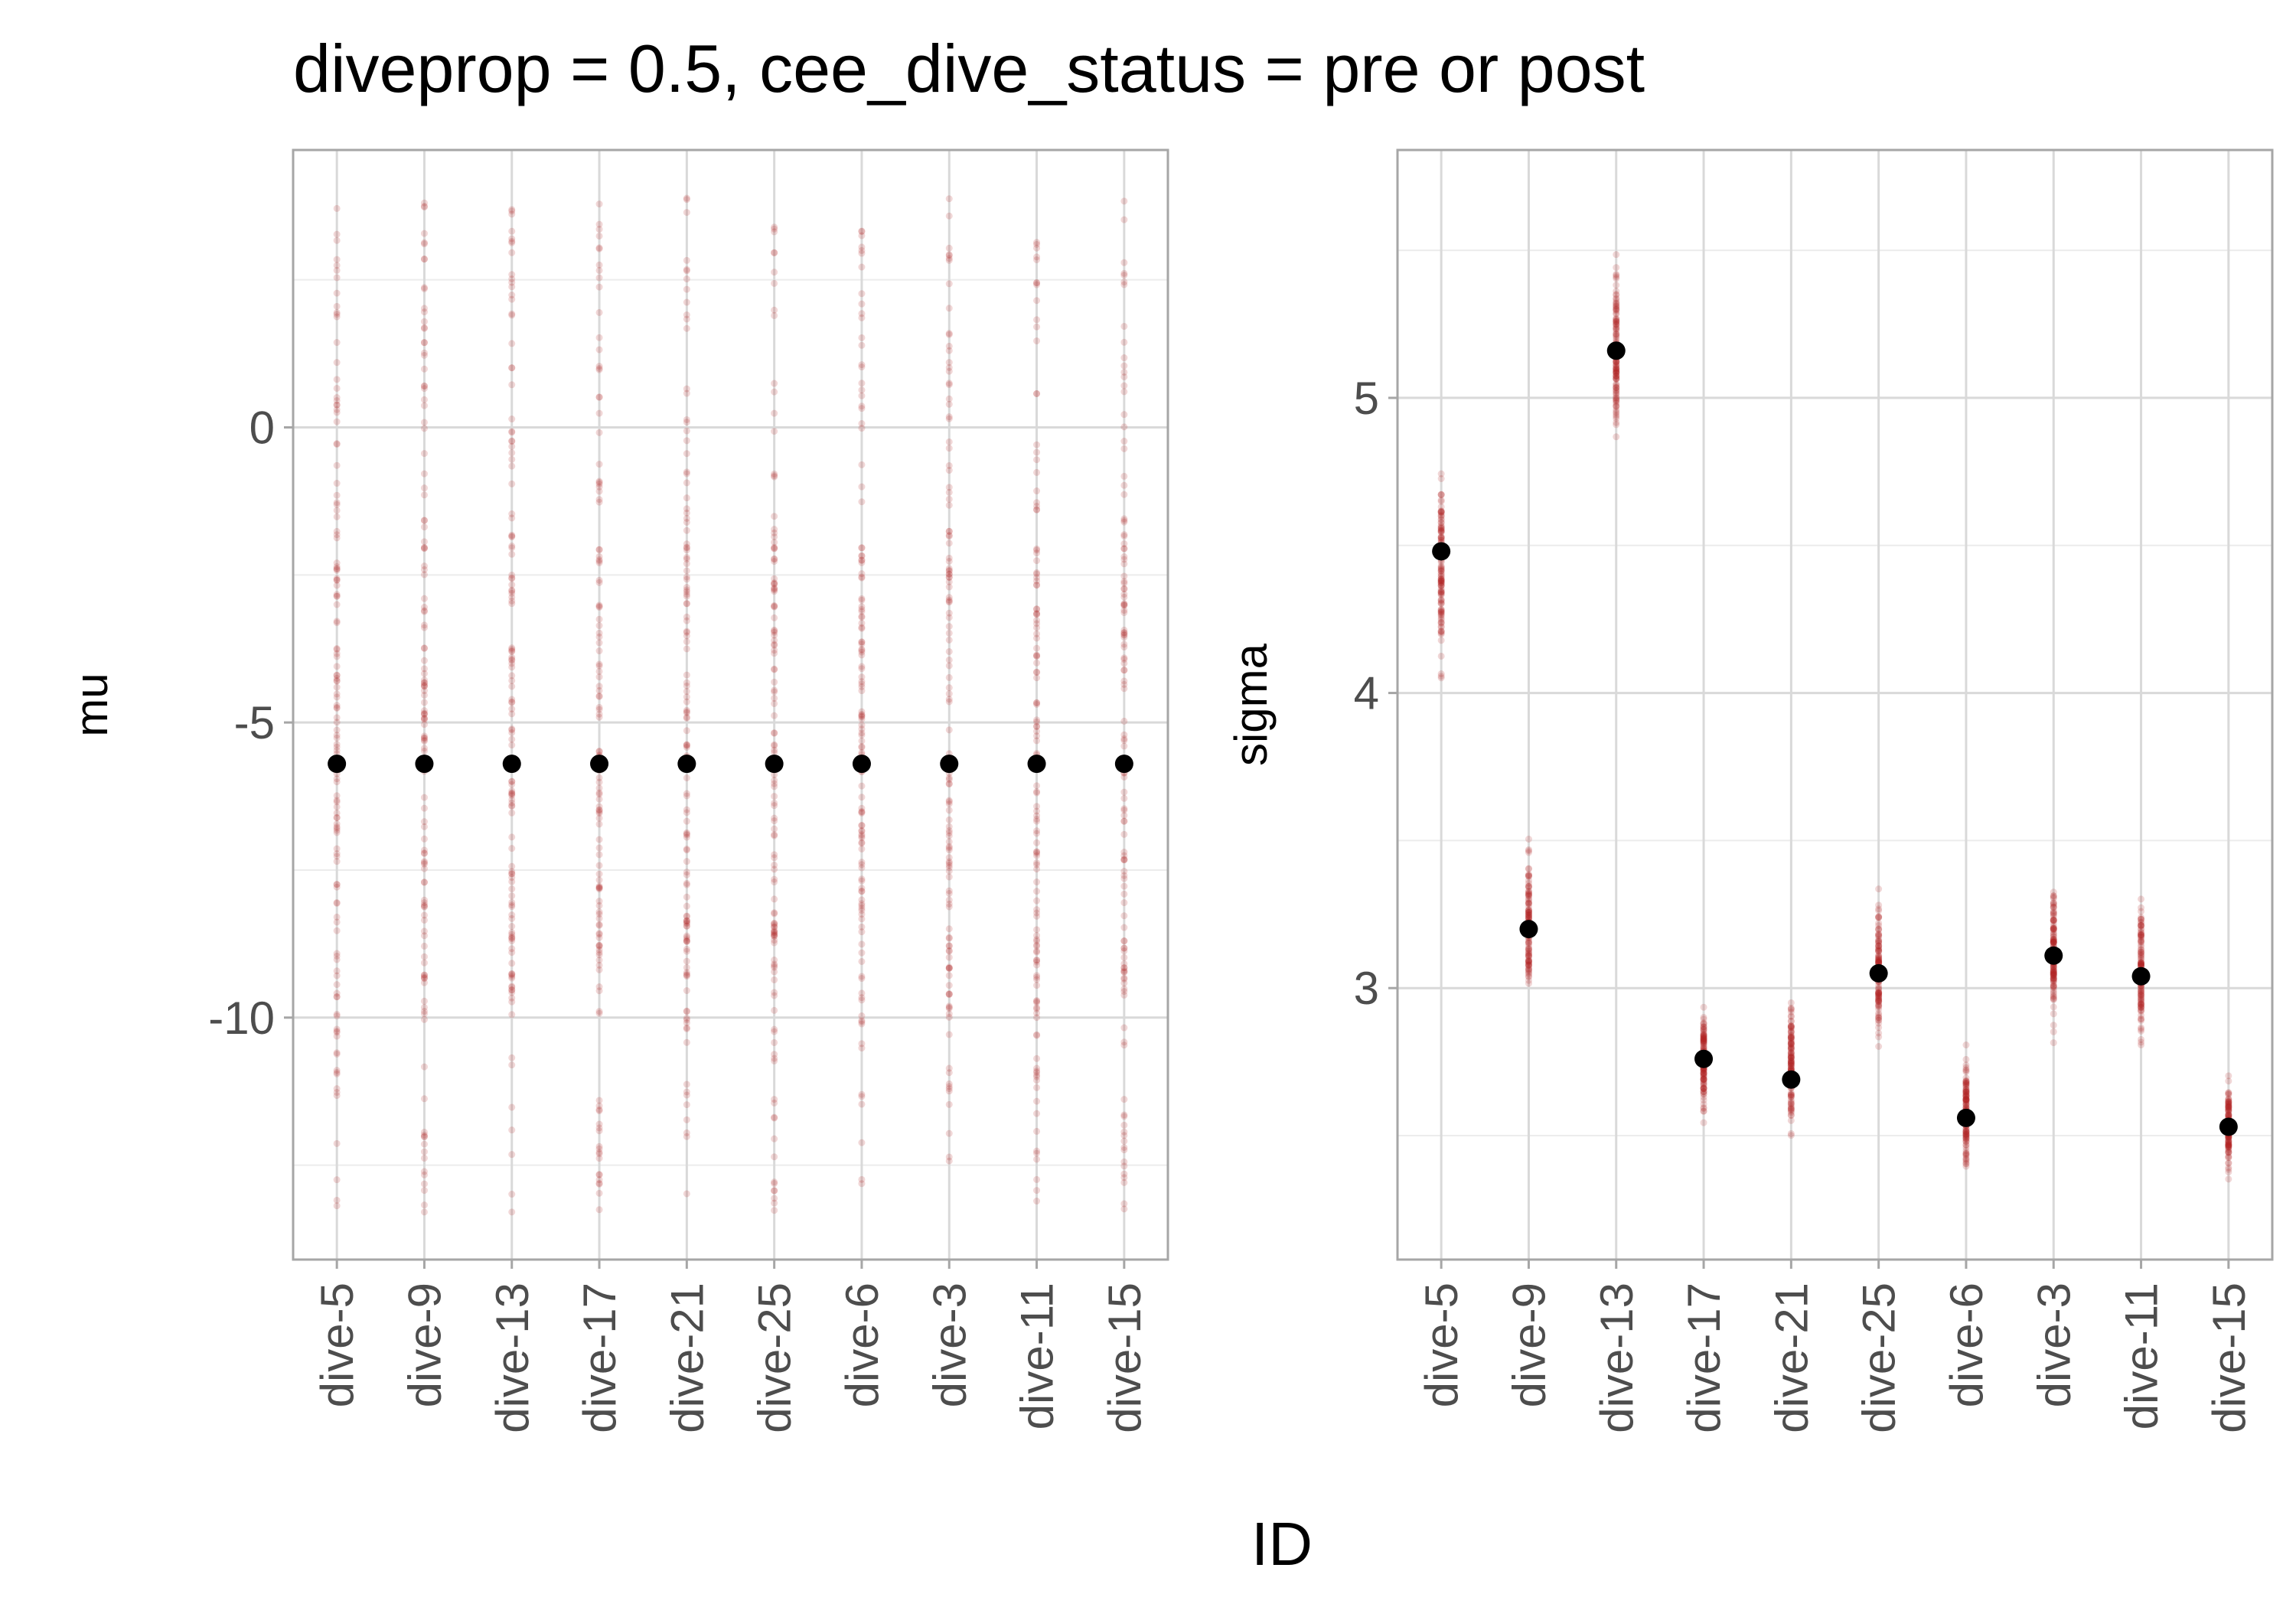  Describe the element at coordinates (241, 1018) in the screenshot. I see `y-tick-label: -10` at that location.